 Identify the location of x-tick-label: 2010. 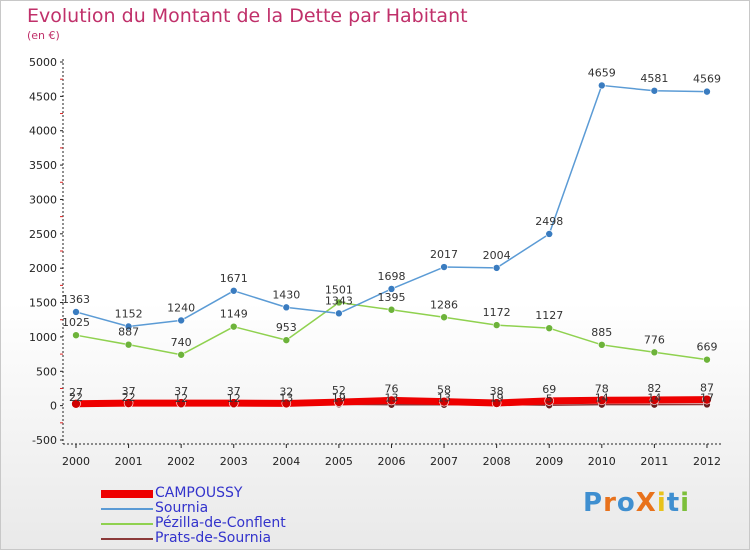
(602, 461).